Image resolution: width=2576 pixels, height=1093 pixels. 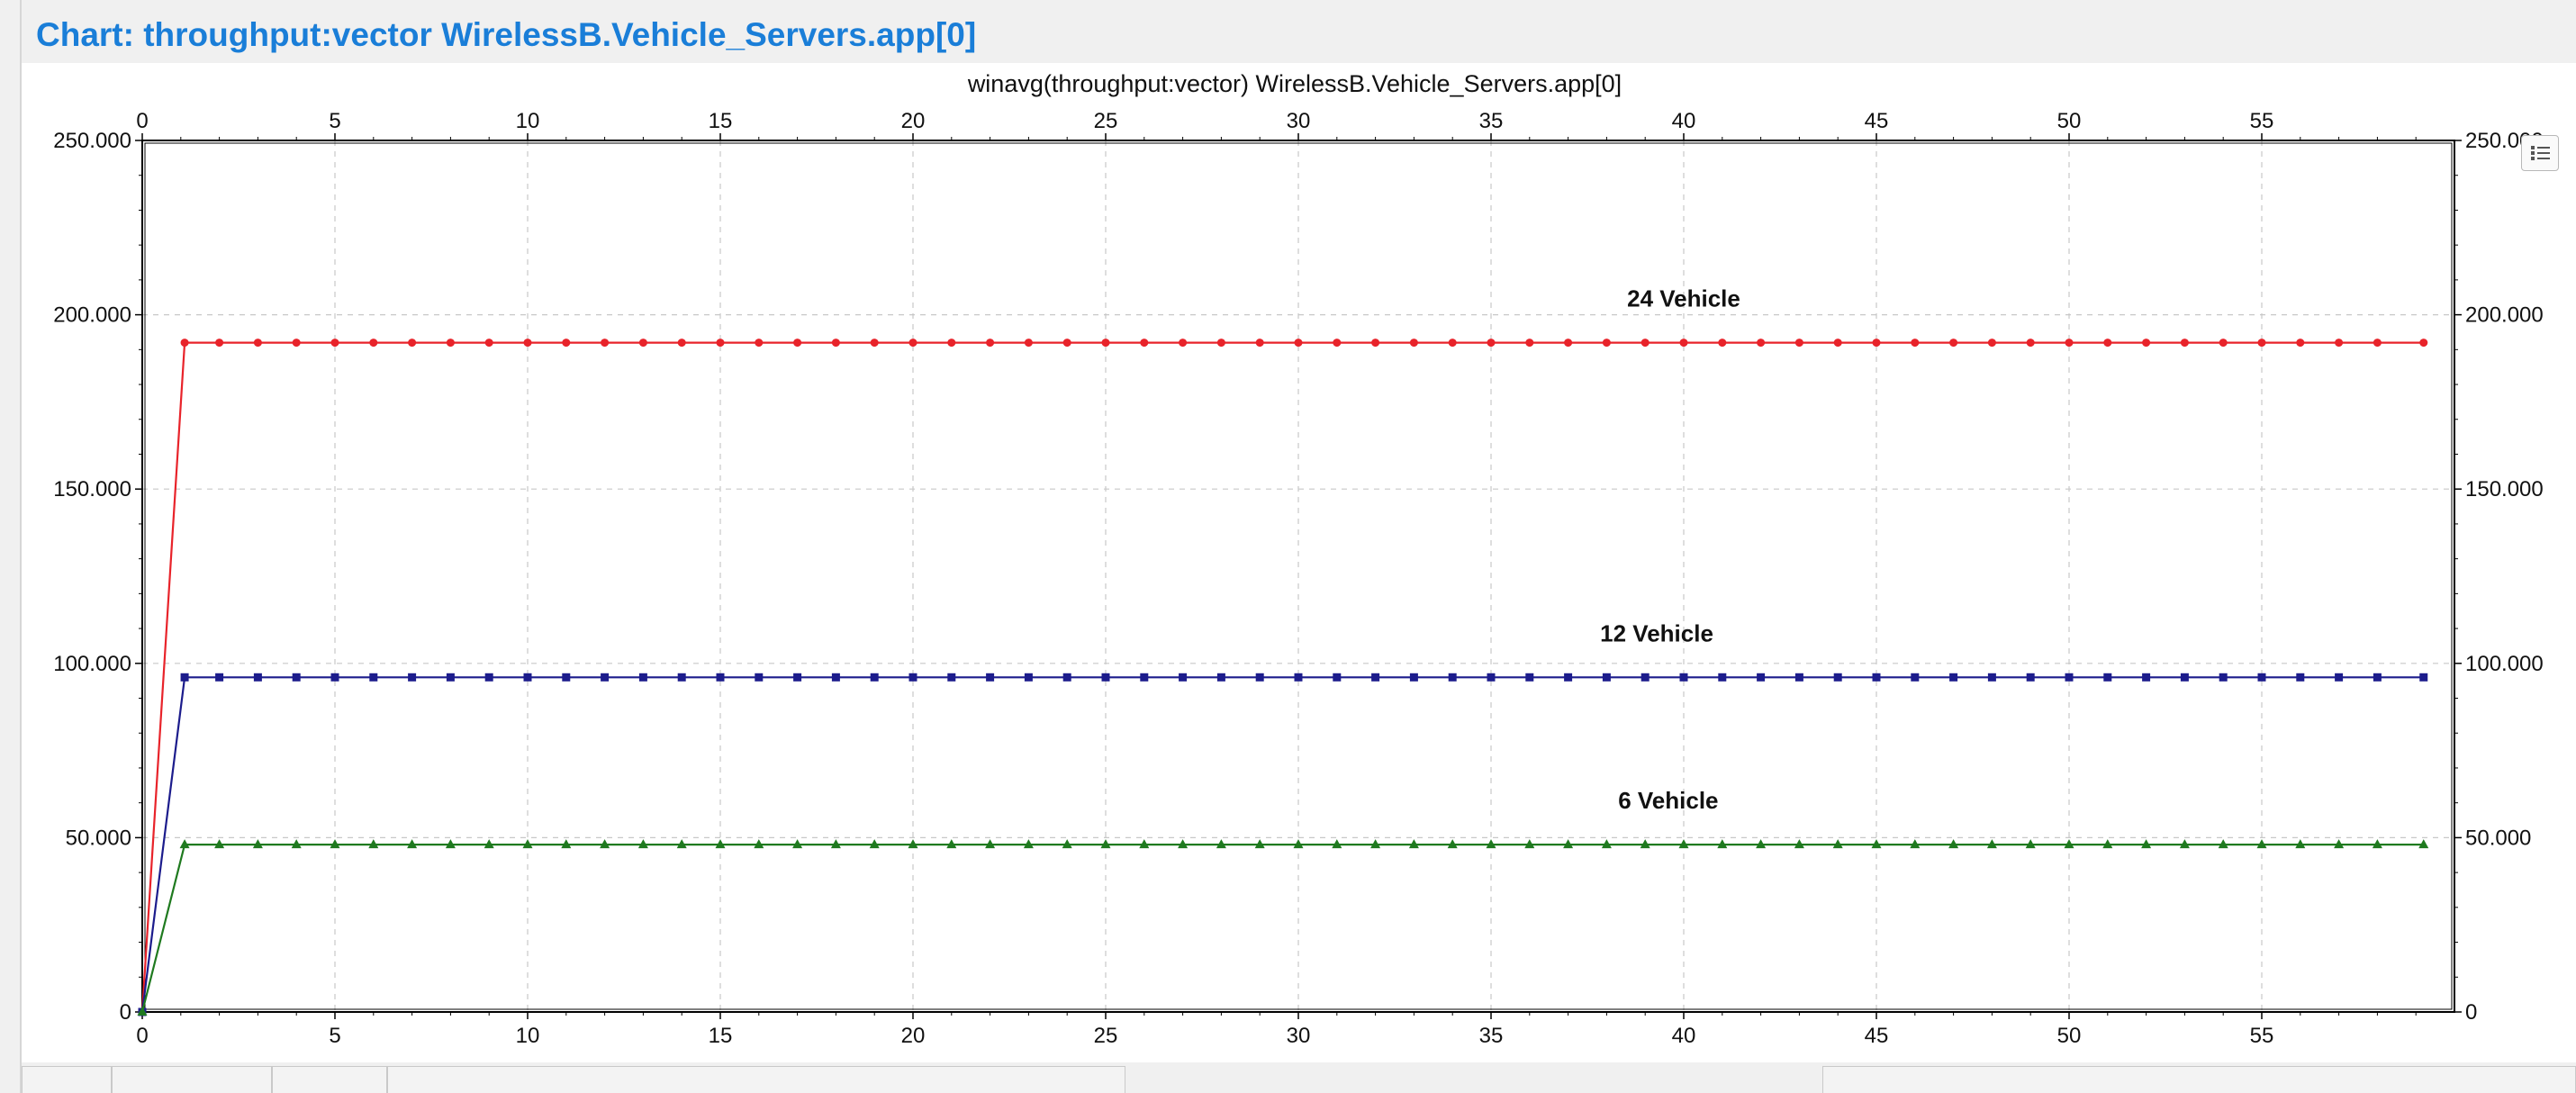 I want to click on x-tick-label: 25, so click(x=1106, y=1036).